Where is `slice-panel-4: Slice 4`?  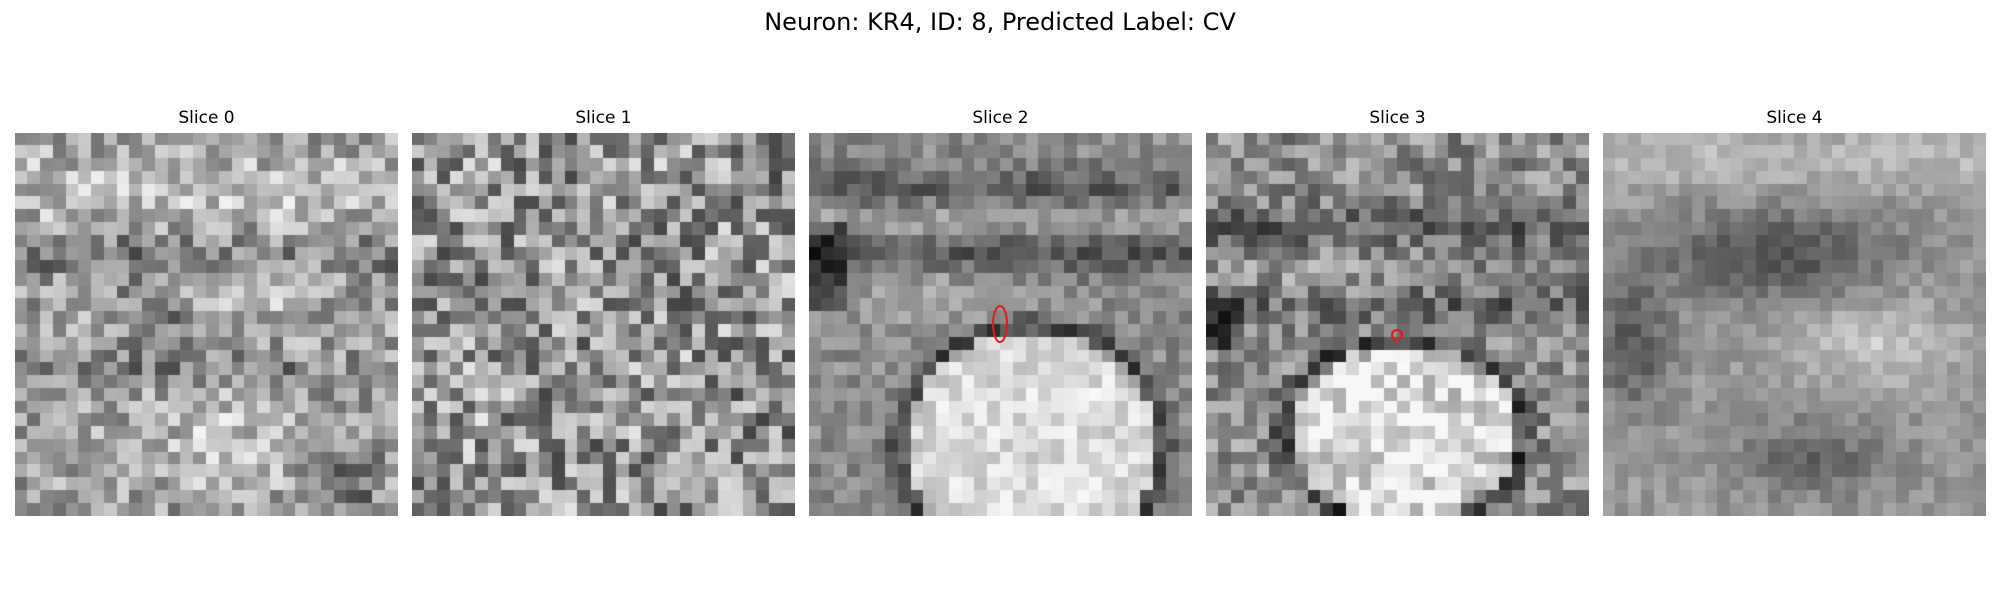 slice-panel-4: Slice 4 is located at coordinates (1794, 312).